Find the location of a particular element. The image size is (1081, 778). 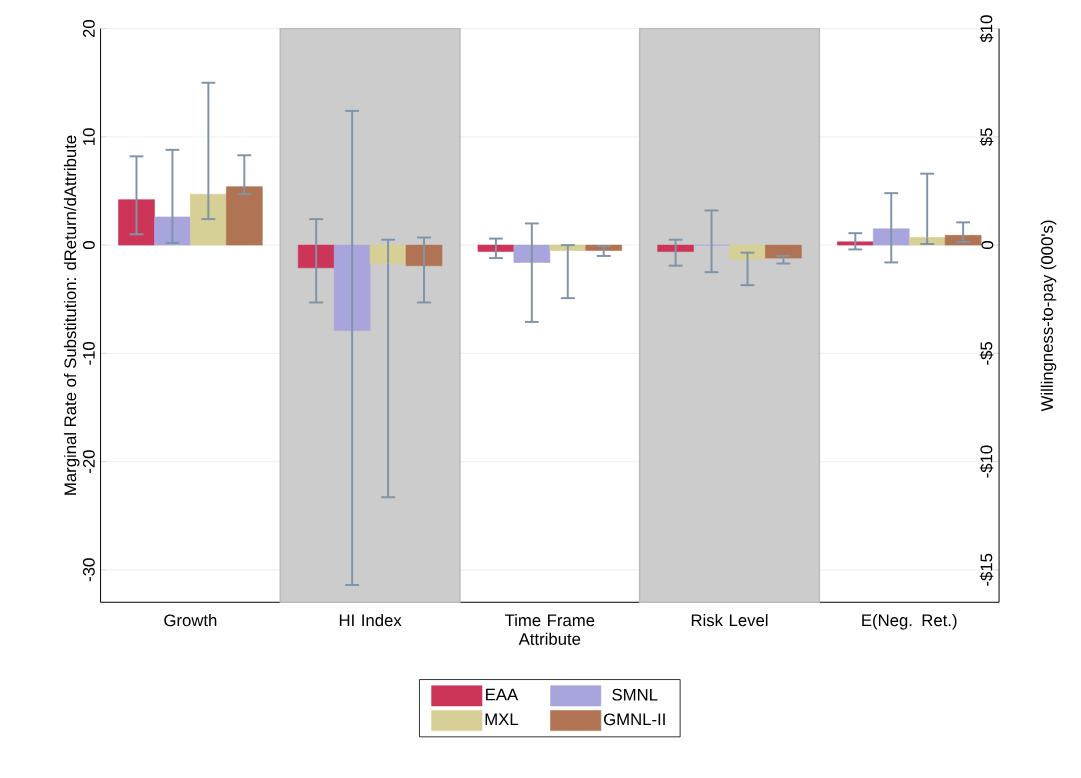

y-tick-label: -20 is located at coordinates (88, 461).